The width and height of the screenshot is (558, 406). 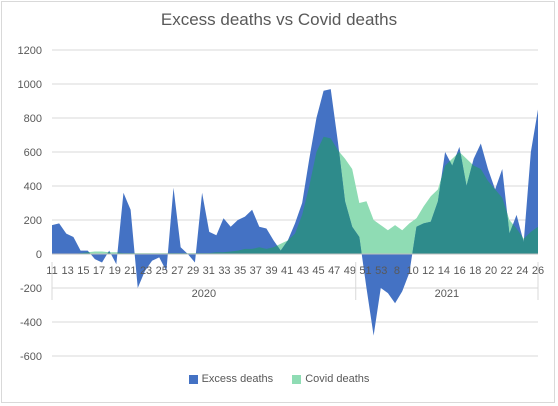 What do you see at coordinates (33, 221) in the screenshot?
I see `y-tick-label: 200` at bounding box center [33, 221].